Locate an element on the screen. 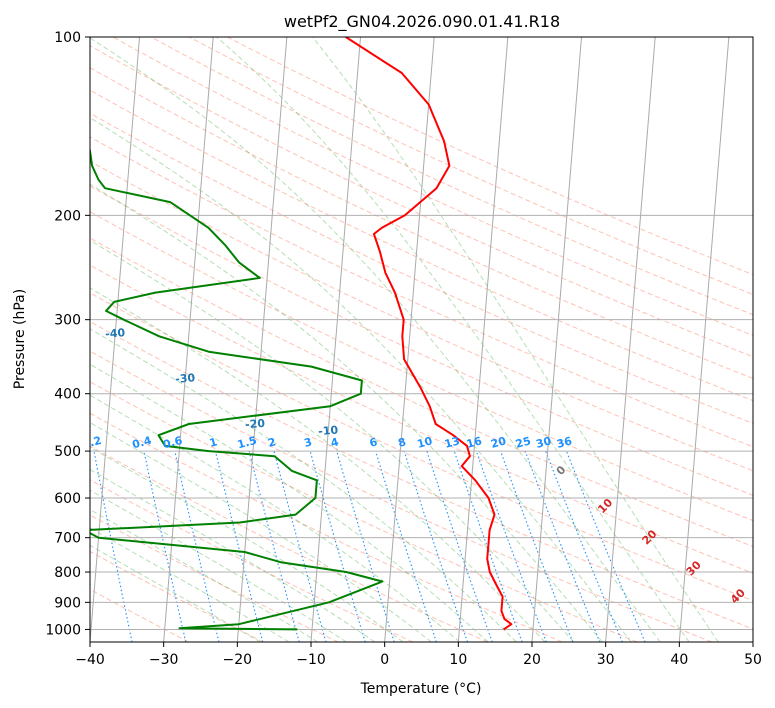 This screenshot has height=708, width=775. y-tick-label: 800 is located at coordinates (67, 573).